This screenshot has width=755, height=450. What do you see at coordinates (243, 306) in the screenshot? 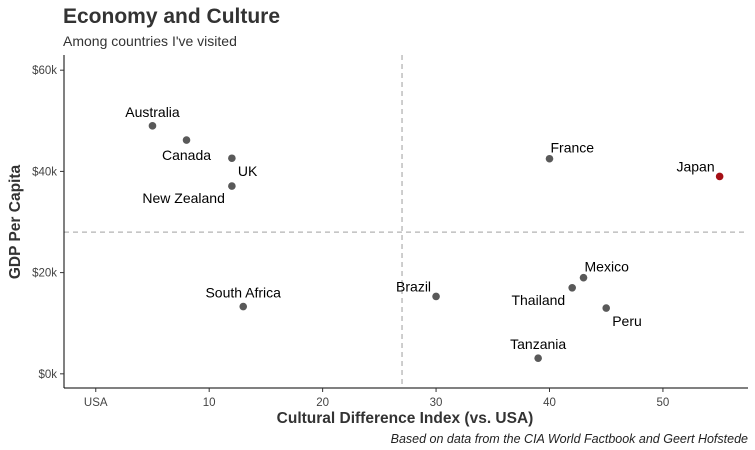
I see `point-south-africa` at bounding box center [243, 306].